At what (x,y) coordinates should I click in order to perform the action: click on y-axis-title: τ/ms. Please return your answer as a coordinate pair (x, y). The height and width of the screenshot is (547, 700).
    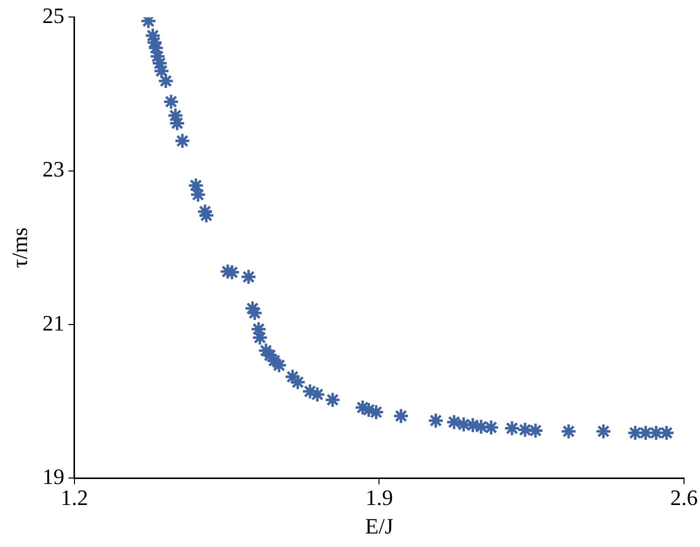
    Looking at the image, I should click on (19, 247).